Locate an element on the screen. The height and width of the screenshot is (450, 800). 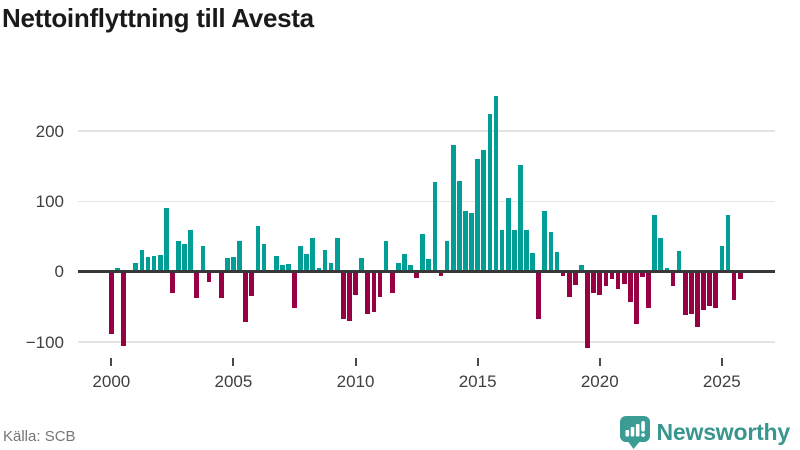
y-tick-label: 0 is located at coordinates (59, 272).